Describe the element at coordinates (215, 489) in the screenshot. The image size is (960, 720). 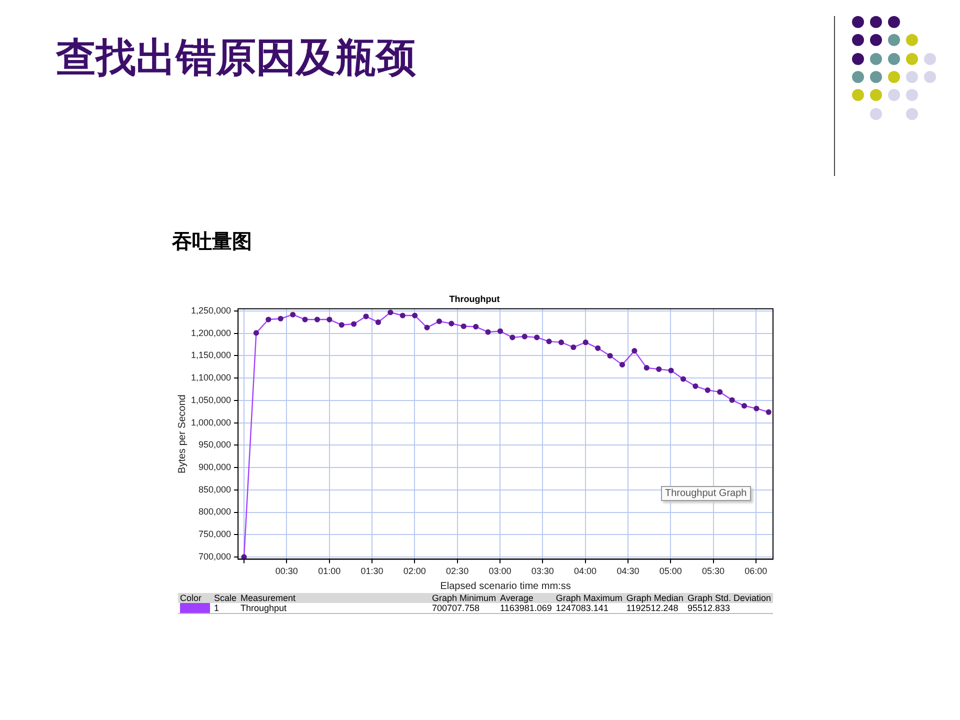
I see `y-tick-label: 850,000` at that location.